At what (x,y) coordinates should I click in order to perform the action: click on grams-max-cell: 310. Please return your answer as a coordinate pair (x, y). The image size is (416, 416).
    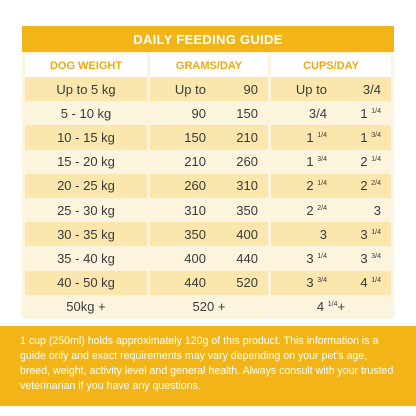
    Looking at the image, I should click on (247, 186).